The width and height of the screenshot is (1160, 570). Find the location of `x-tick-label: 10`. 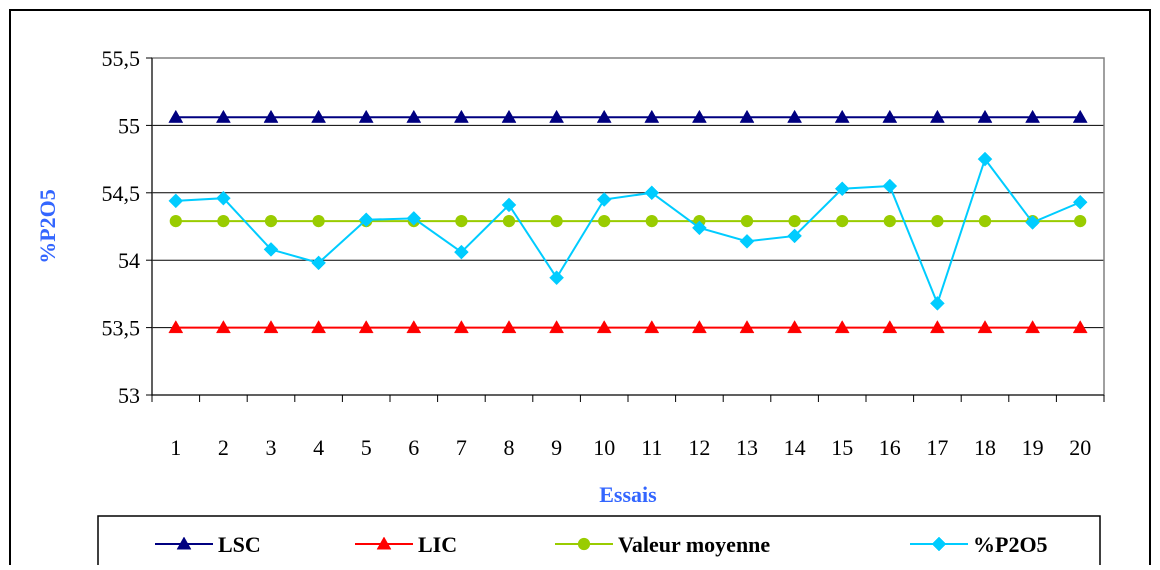

x-tick-label: 10 is located at coordinates (604, 447).